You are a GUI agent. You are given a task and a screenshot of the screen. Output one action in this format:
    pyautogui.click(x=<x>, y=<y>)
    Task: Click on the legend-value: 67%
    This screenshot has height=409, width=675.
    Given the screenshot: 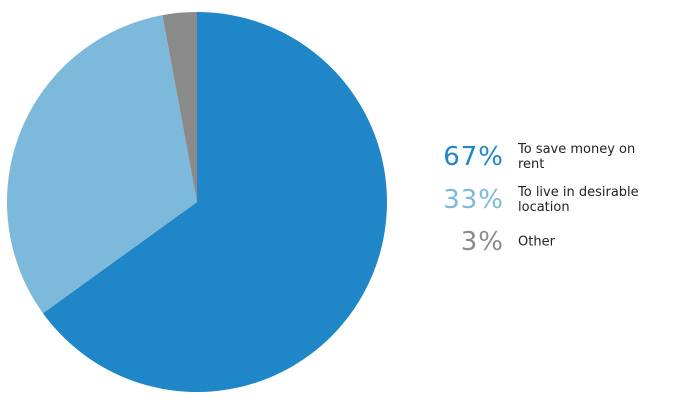 What is the action you would take?
    pyautogui.click(x=473, y=157)
    